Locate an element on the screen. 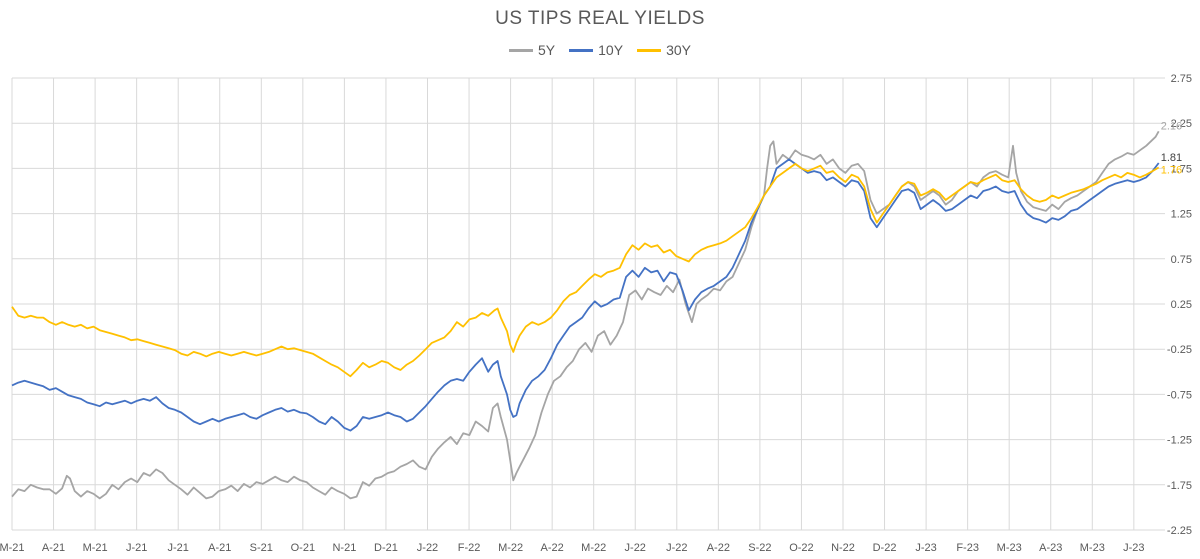 The height and width of the screenshot is (559, 1200). legend-item-30y: 30Y is located at coordinates (664, 50).